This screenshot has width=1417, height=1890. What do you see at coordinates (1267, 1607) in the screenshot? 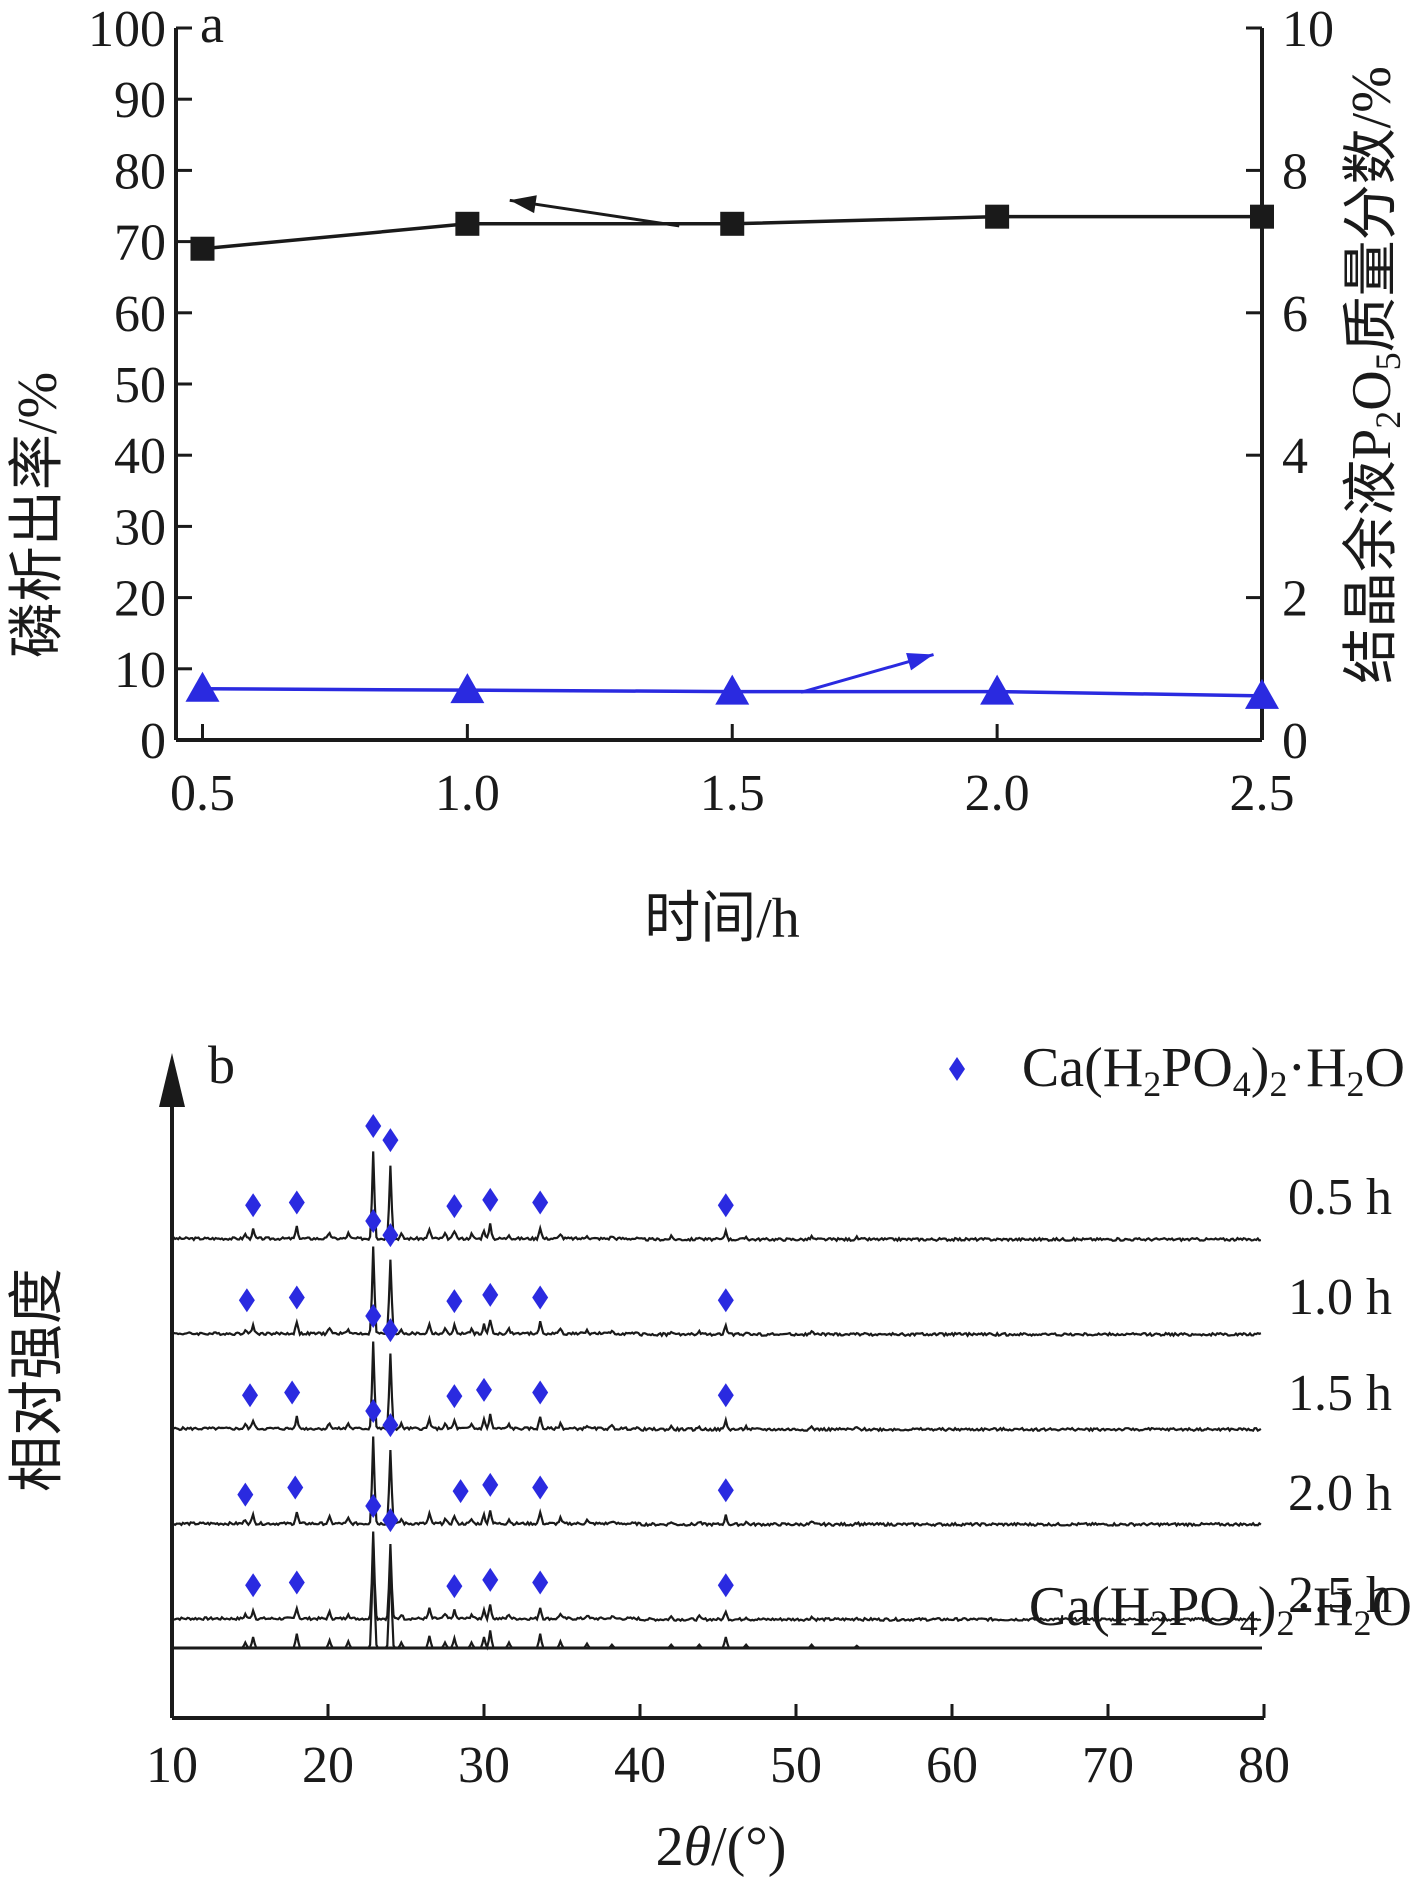
I see `label-part: )` at bounding box center [1267, 1607].